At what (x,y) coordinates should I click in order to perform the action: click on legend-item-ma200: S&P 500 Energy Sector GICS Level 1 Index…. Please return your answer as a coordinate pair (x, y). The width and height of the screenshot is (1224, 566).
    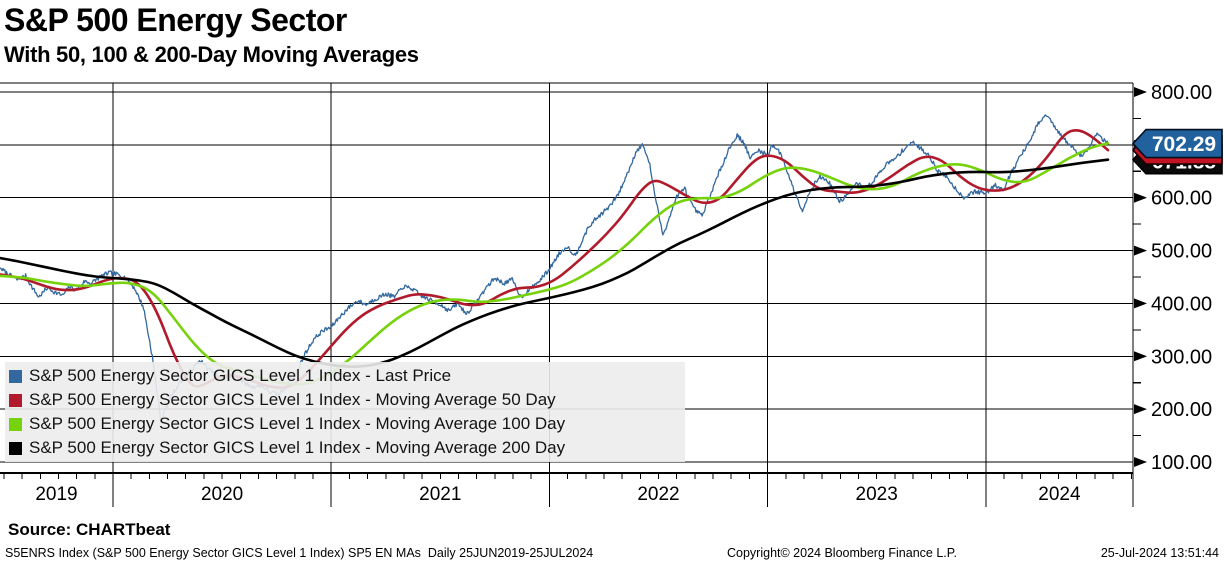
    Looking at the image, I should click on (345, 448).